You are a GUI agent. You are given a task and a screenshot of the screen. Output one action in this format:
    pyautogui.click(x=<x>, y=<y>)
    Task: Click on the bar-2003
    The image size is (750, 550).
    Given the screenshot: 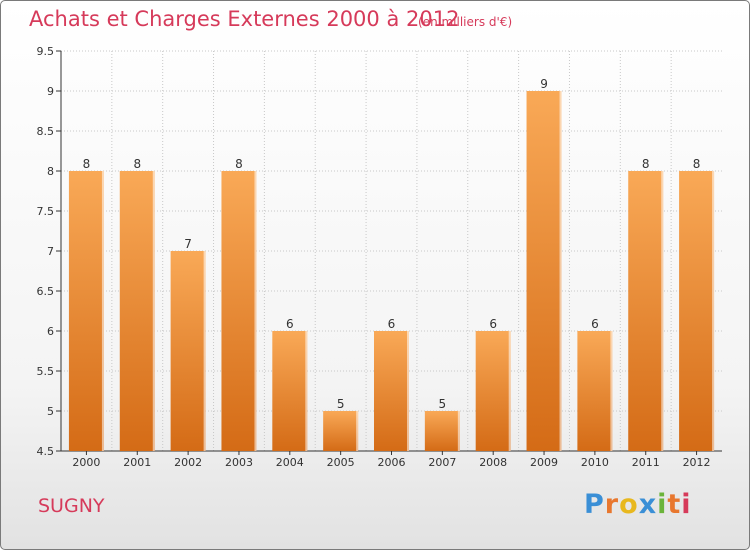 What is the action you would take?
    pyautogui.click(x=239, y=311)
    